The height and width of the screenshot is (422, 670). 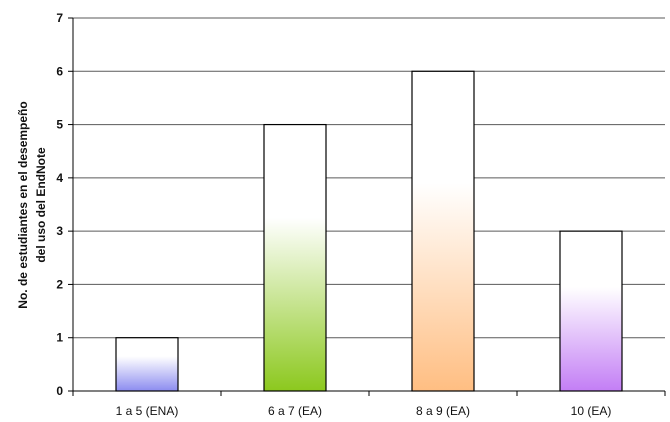 What do you see at coordinates (59, 391) in the screenshot?
I see `y-tick-label: 0` at bounding box center [59, 391].